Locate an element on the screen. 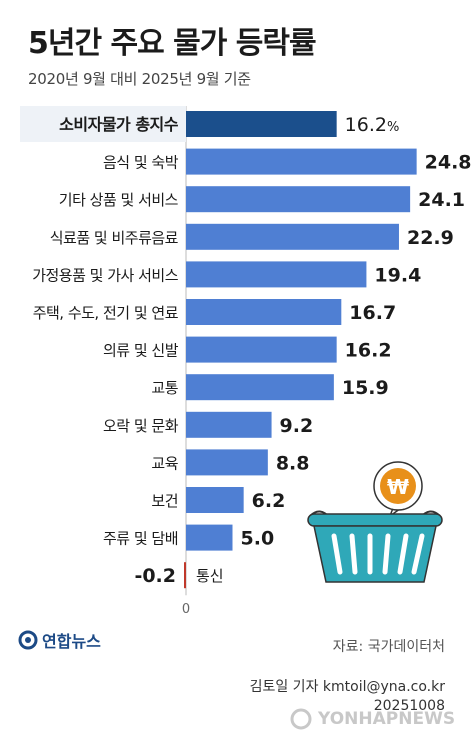 The width and height of the screenshot is (473, 750). won-symbol: ₩ is located at coordinates (398, 487).